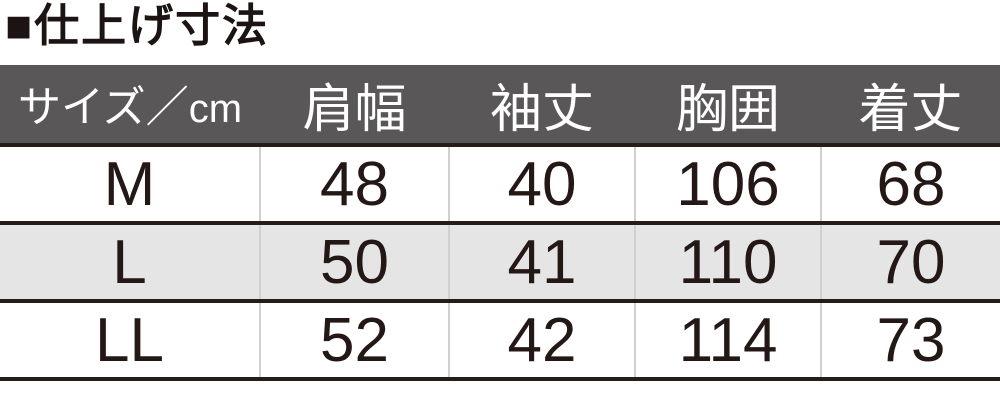 Image resolution: width=1000 pixels, height=401 pixels. Describe the element at coordinates (354, 263) in the screenshot. I see `value-cell-shoulder: 50` at that location.